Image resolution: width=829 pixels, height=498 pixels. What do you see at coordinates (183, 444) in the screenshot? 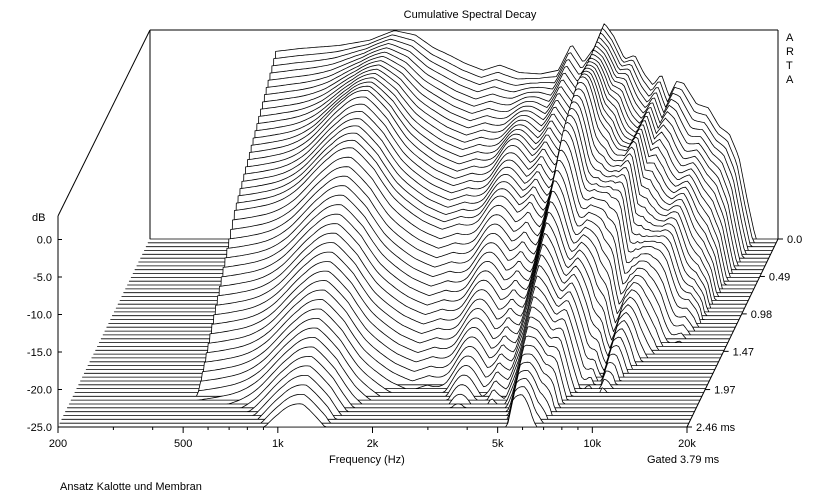
I see `x-tick-label-1: 500` at bounding box center [183, 444].